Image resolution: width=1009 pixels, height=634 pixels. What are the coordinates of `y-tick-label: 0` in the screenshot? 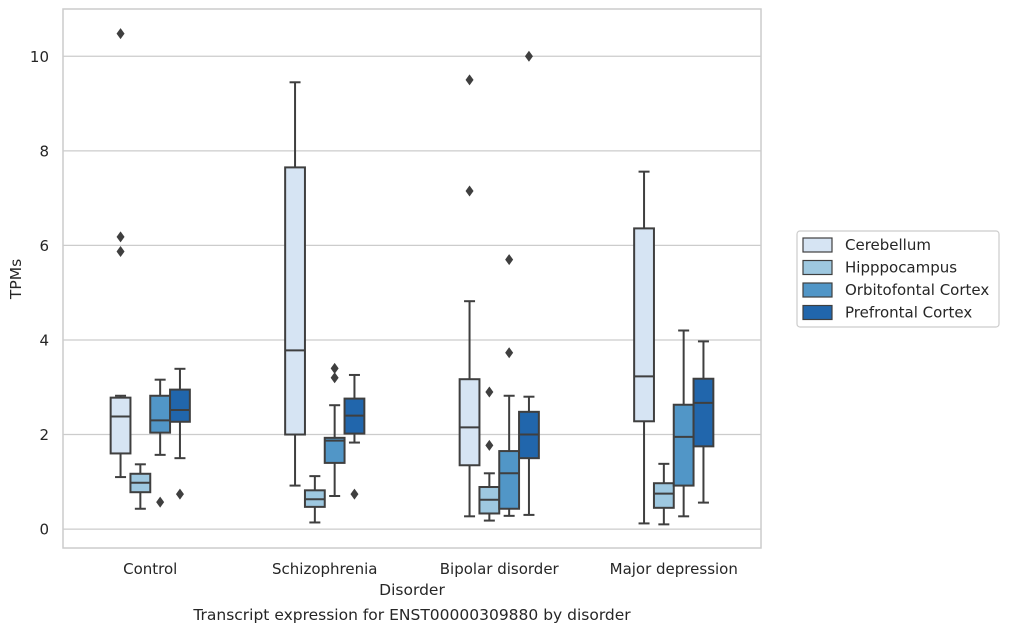 It's located at (44, 530).